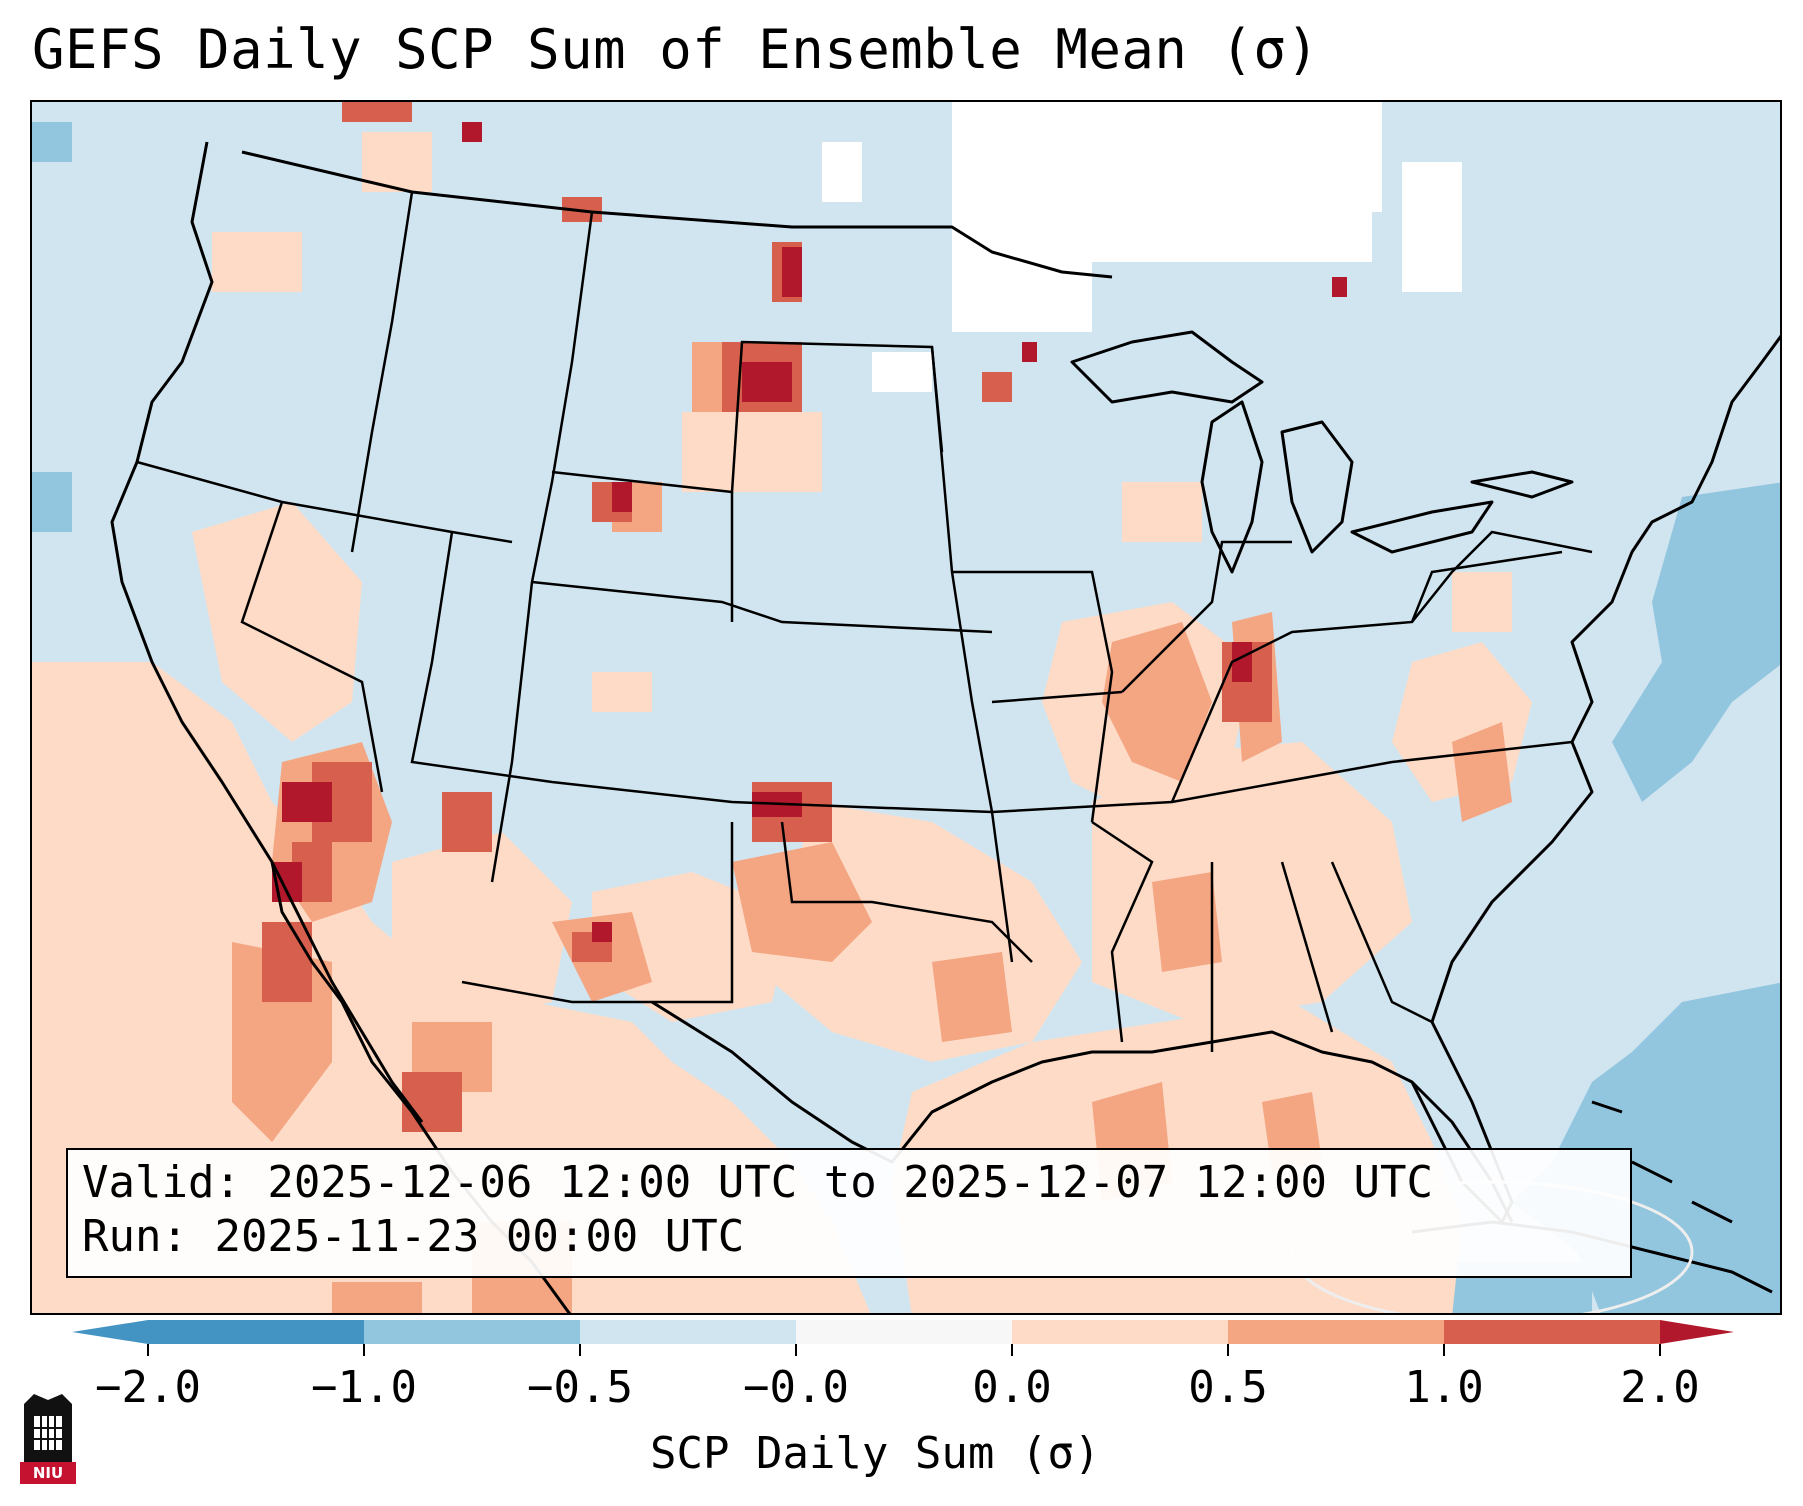 This screenshot has width=1803, height=1506. Describe the element at coordinates (875, 1453) in the screenshot. I see `colorbar-title: SCP Daily Sum (σ)` at that location.